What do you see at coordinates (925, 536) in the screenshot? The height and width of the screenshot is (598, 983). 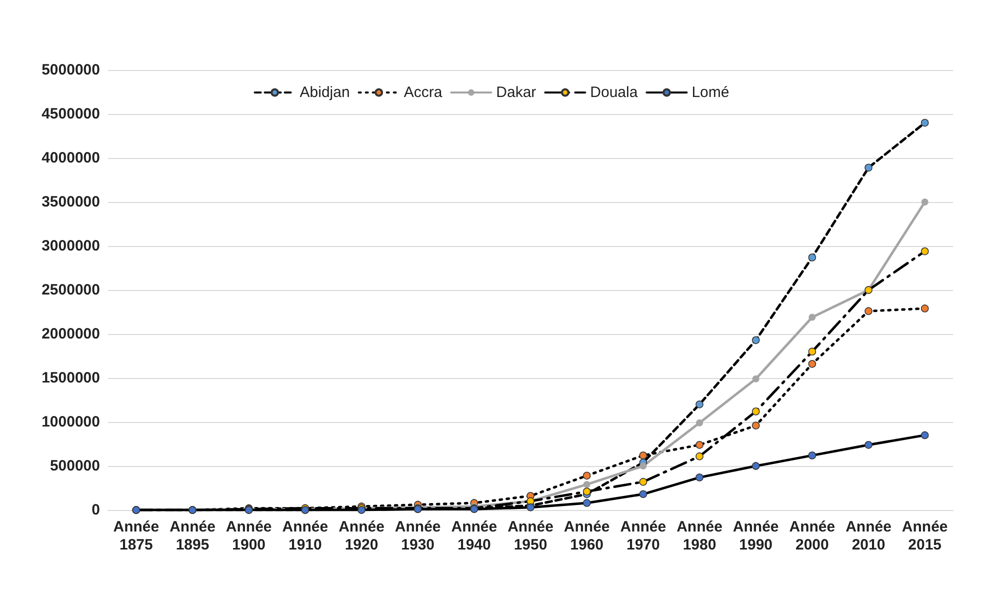 I see `x-tick-label: Année 2015` at bounding box center [925, 536].